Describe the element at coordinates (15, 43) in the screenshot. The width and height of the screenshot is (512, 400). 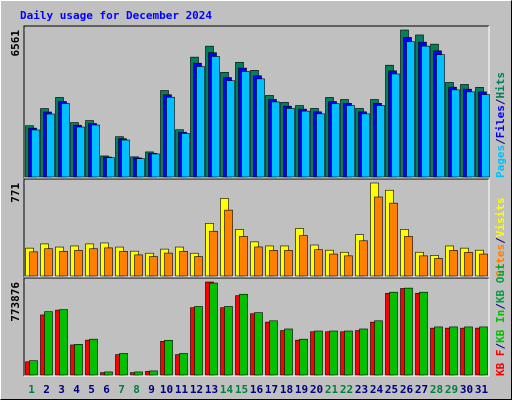
I see `y-tick-label: 6561` at that location.